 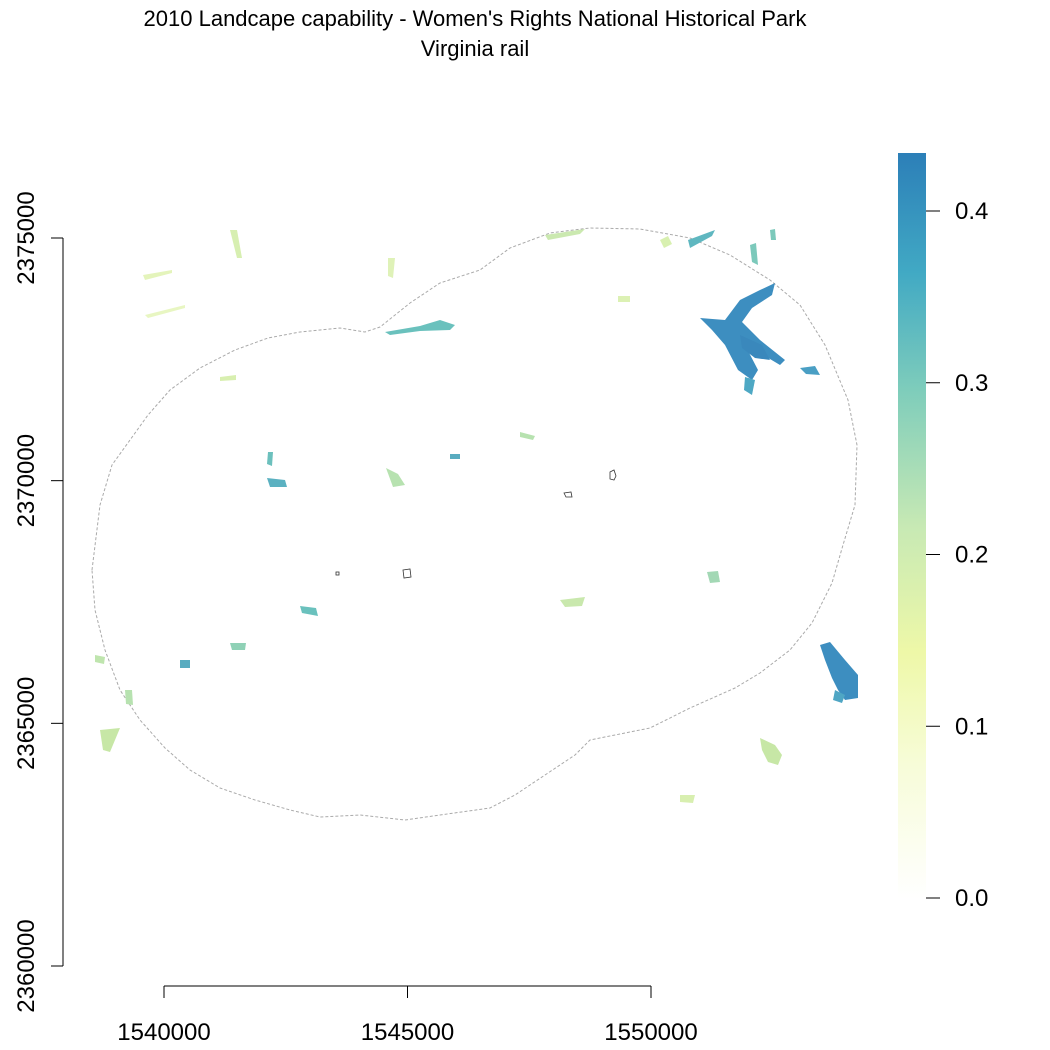 What do you see at coordinates (475, 48) in the screenshot?
I see `map-subtitle: Virginia rail` at bounding box center [475, 48].